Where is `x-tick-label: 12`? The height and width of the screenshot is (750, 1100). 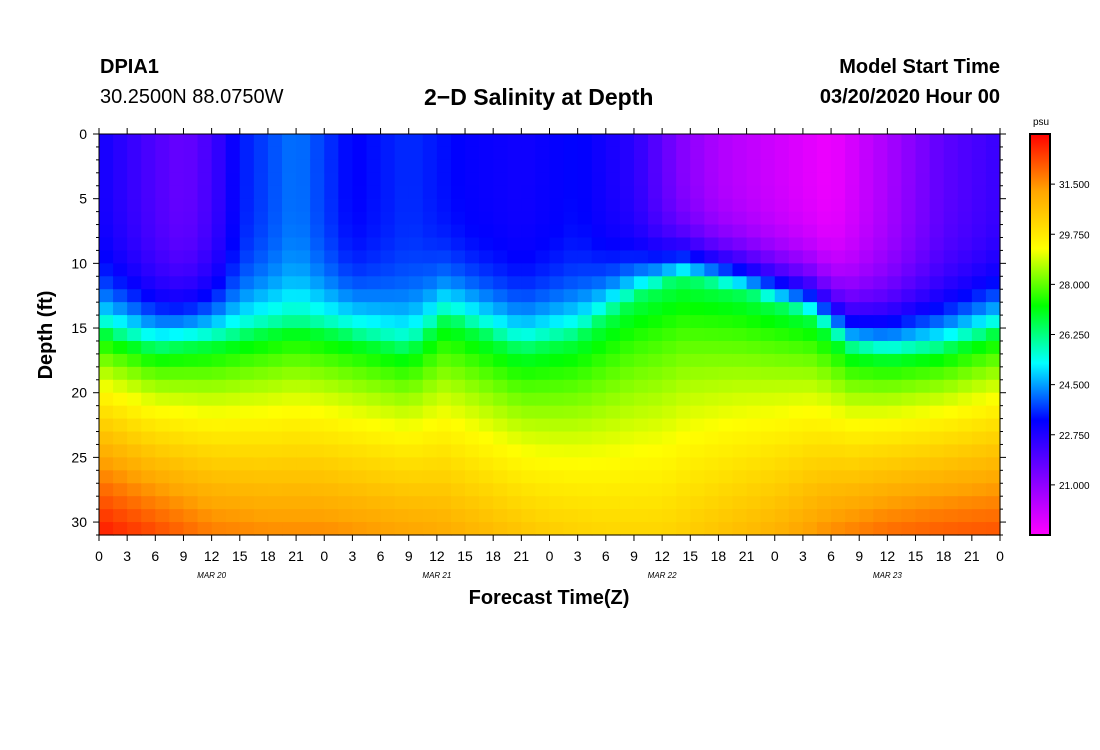
x-tick-label: 12 is located at coordinates (662, 556).